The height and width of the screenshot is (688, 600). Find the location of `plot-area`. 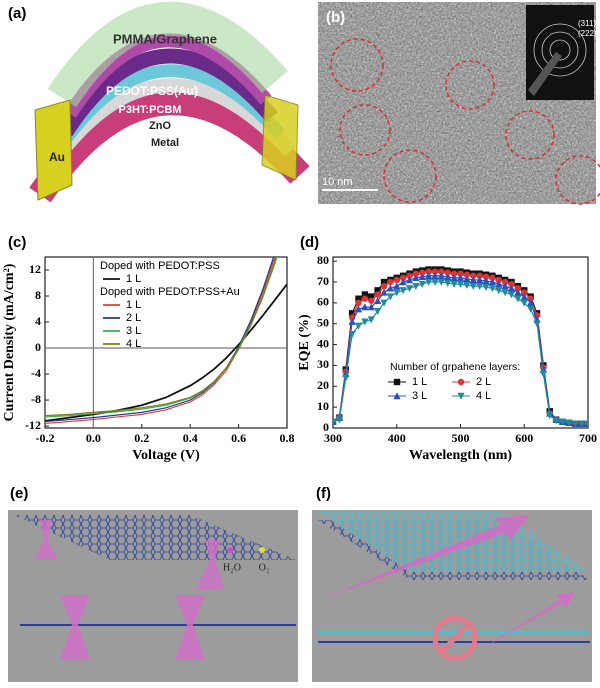

plot-area is located at coordinates (460, 347).